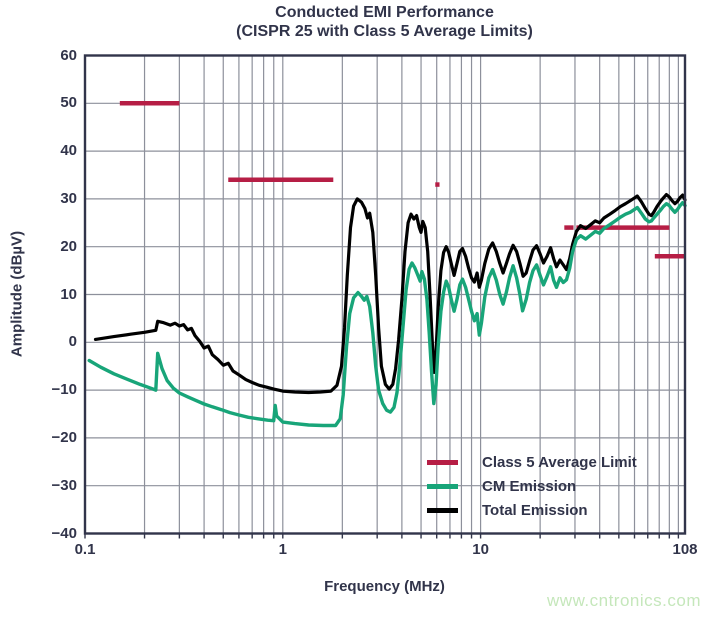 This screenshot has width=708, height=617. Describe the element at coordinates (64, 437) in the screenshot. I see `y-tick-label: −20` at that location.